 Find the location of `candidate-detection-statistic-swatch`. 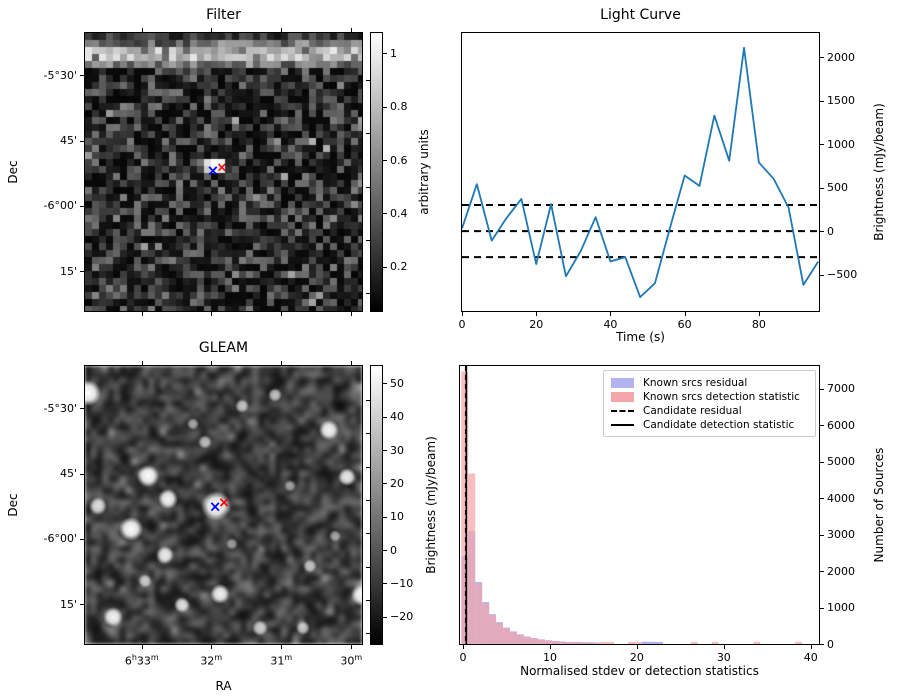

candidate-detection-statistic-swatch is located at coordinates (622, 424).